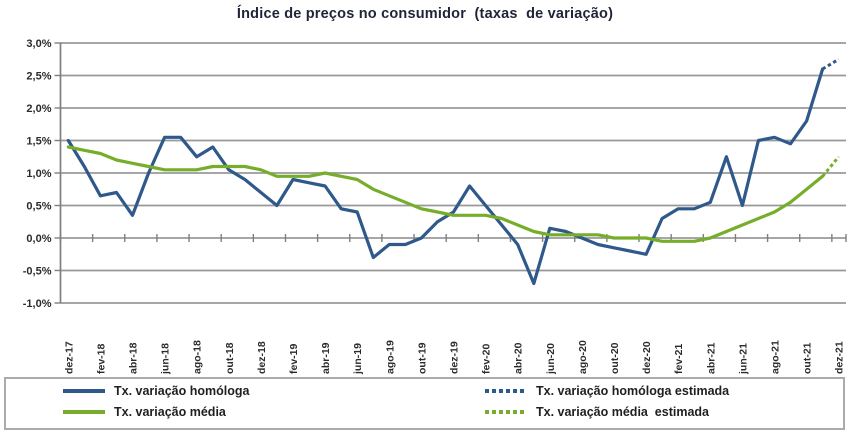 This screenshot has height=434, width=850. What do you see at coordinates (506, 412) in the screenshot?
I see `legend-swatch-media-dashed-line` at bounding box center [506, 412].